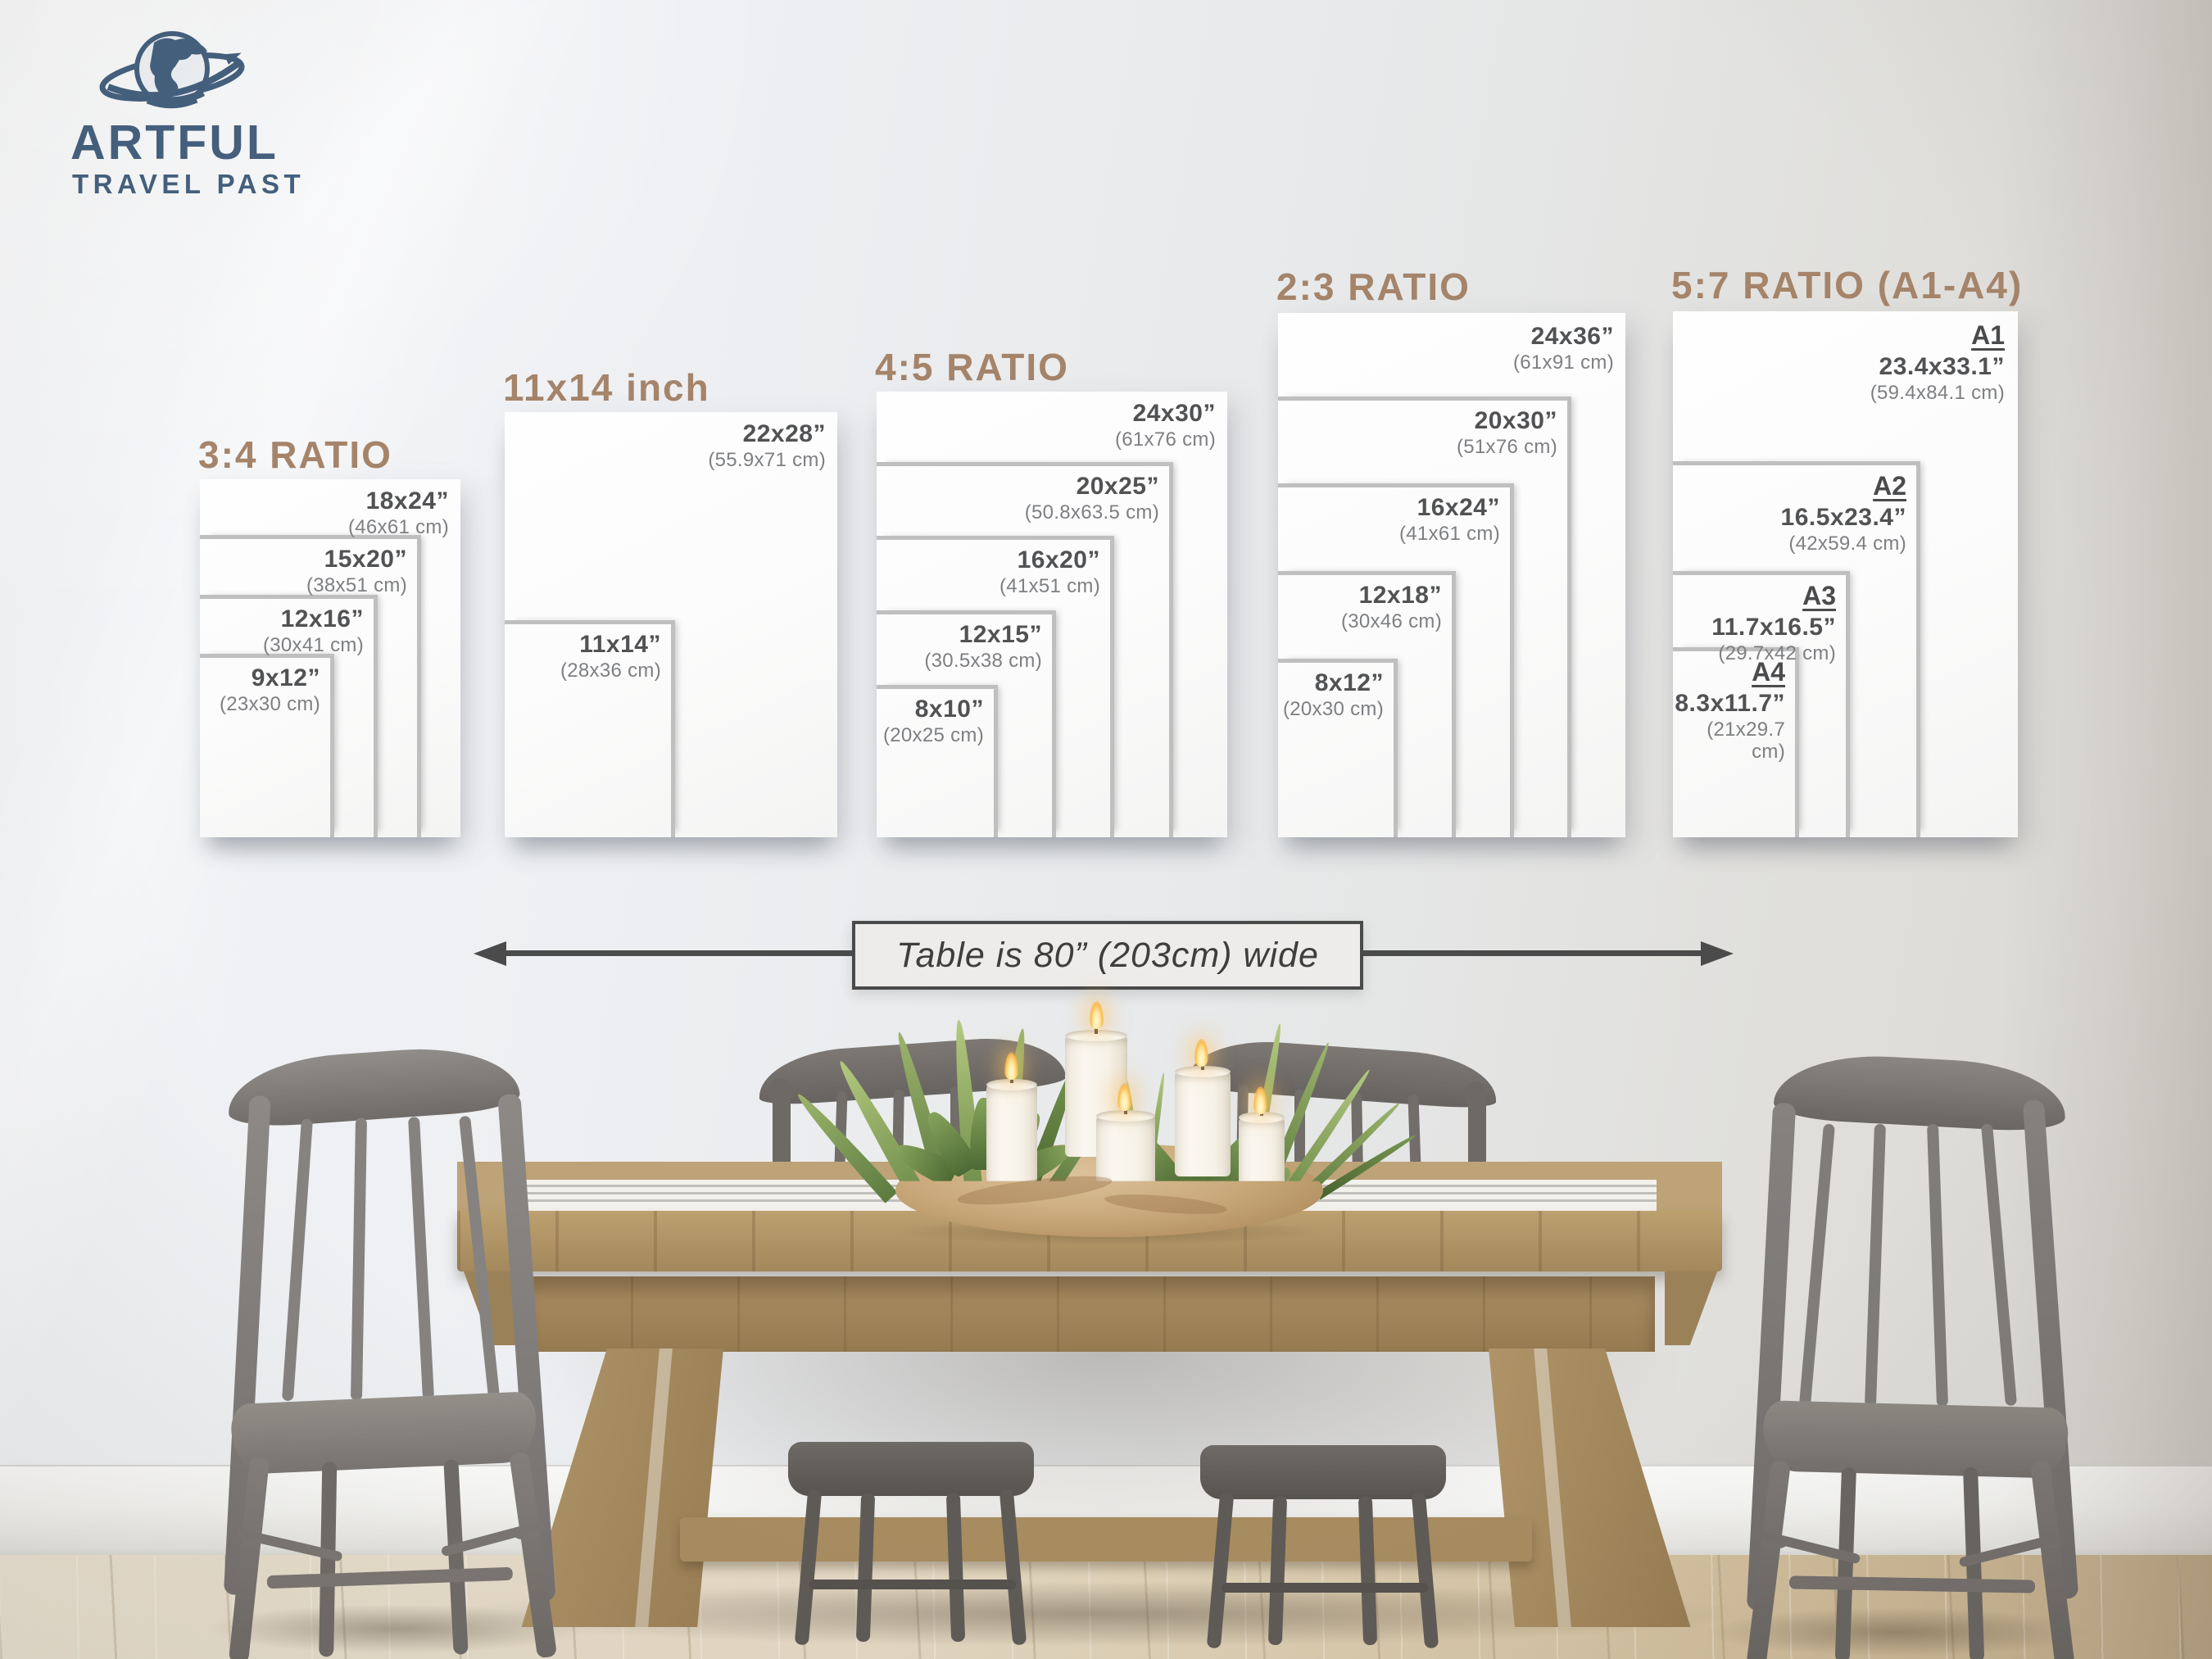  What do you see at coordinates (767, 445) in the screenshot?
I see `size-label-22x28: 22x28” (55.9x71 cm)` at bounding box center [767, 445].